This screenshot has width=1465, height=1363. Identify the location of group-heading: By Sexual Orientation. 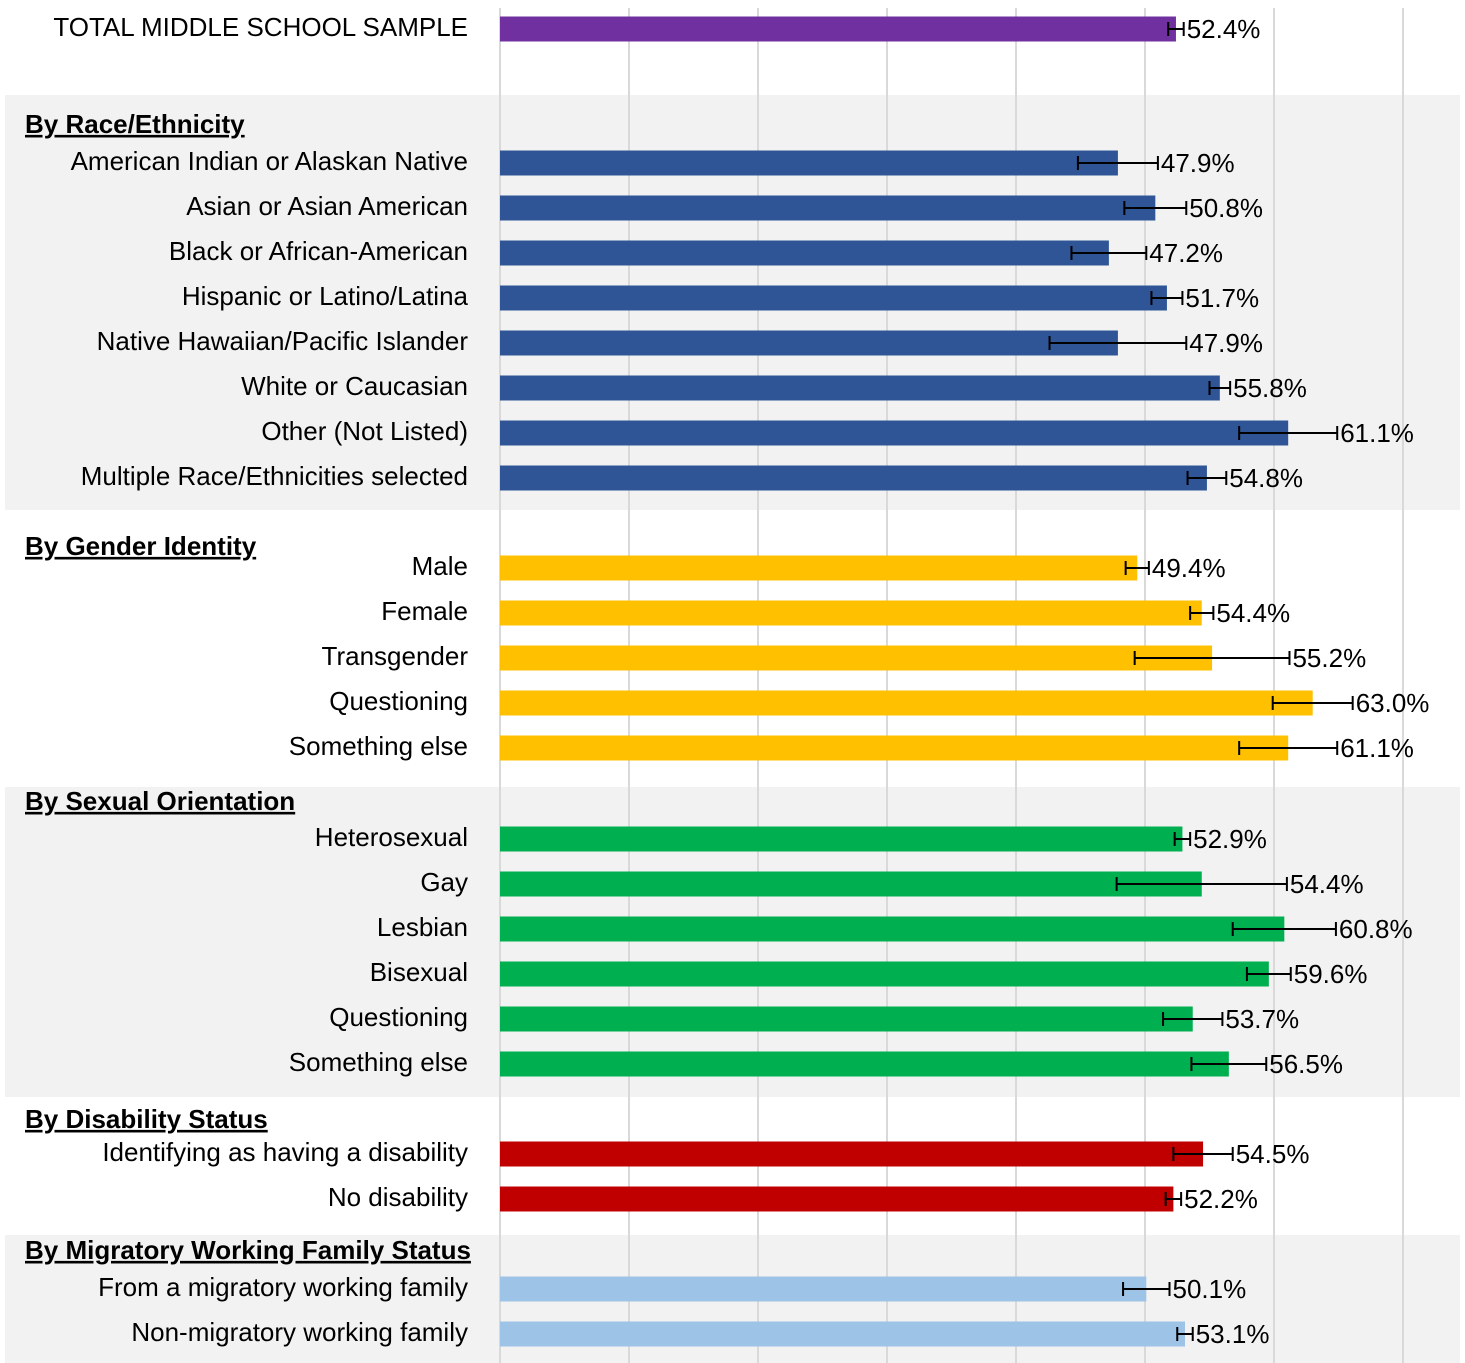
(160, 801).